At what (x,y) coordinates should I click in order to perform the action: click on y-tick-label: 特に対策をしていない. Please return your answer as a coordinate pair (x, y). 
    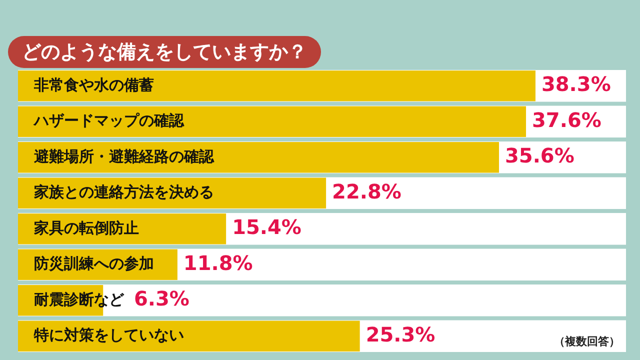
    Looking at the image, I should click on (108, 335).